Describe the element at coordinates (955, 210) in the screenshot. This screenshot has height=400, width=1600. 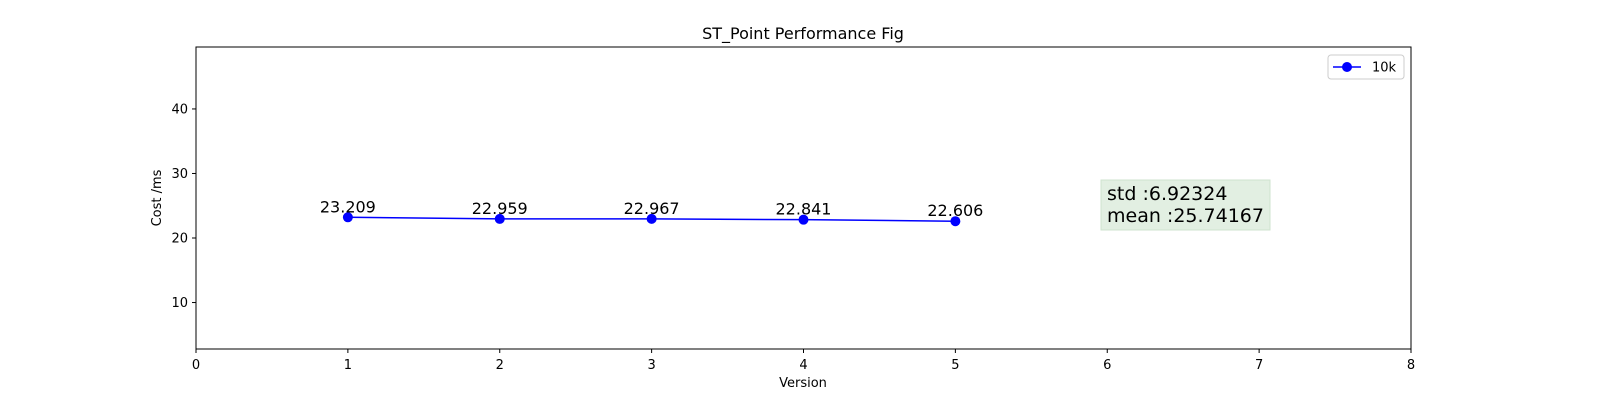
I see `data-label-5: 22.606` at that location.